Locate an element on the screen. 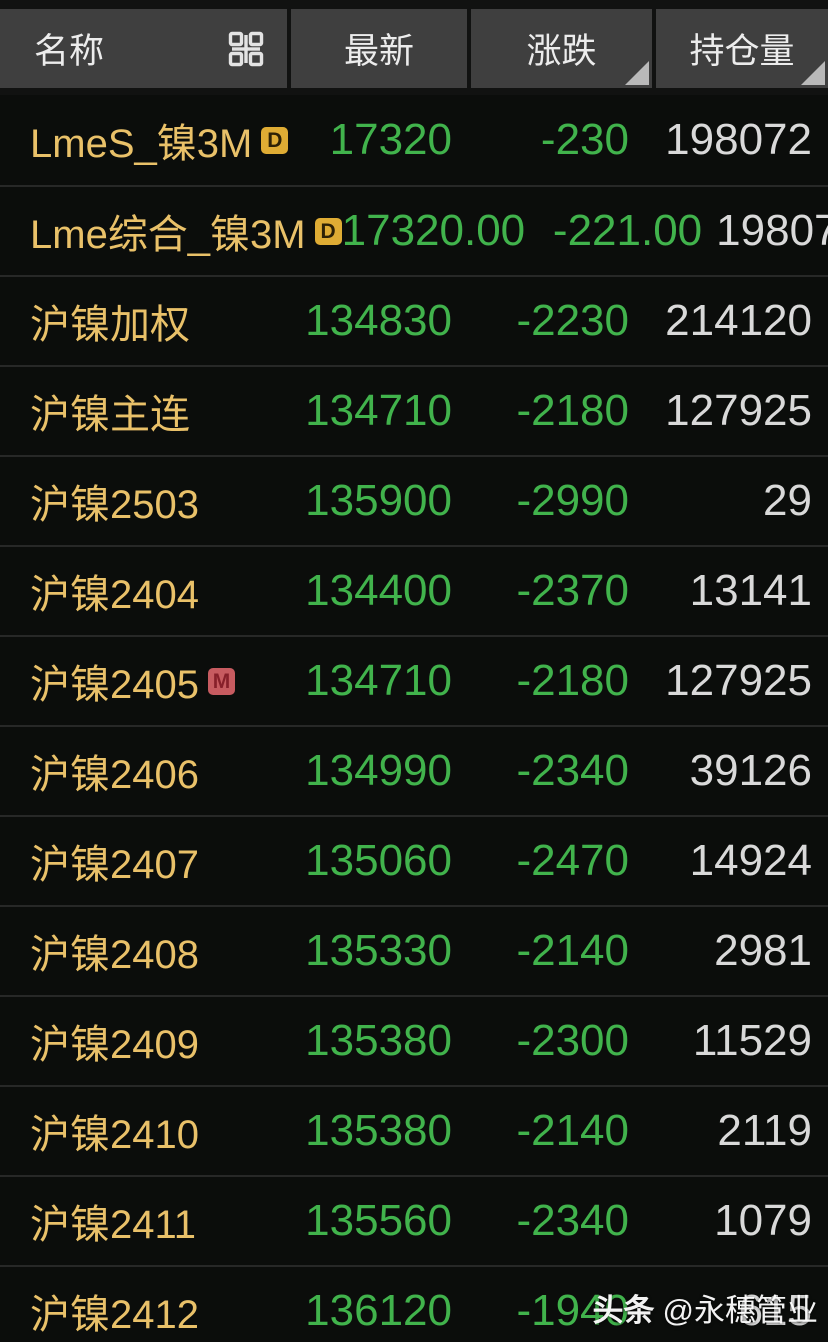 Image resolution: width=828 pixels, height=1342 pixels. contract-name: 沪镍2406 is located at coordinates (114, 775).